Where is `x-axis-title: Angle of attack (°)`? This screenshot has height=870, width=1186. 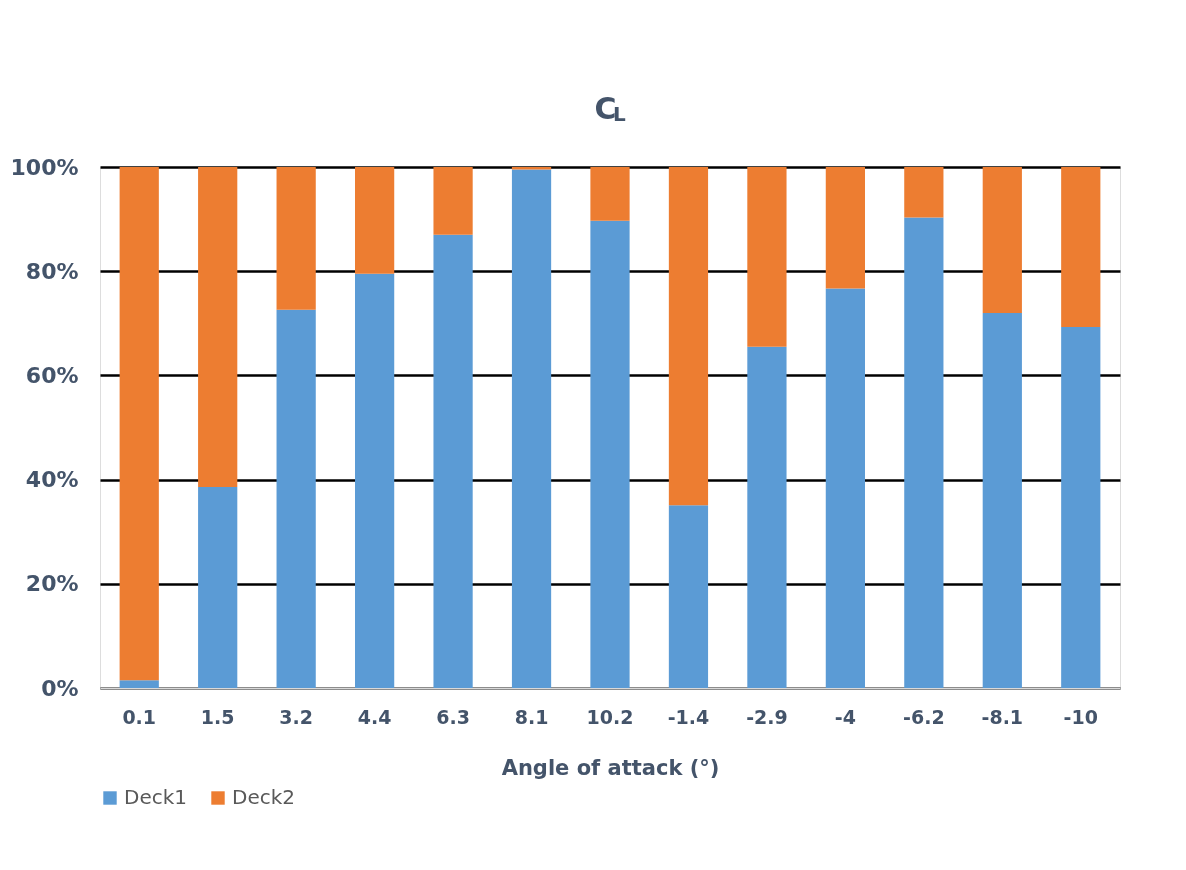
x-axis-title: Angle of attack (°) is located at coordinates (610, 767).